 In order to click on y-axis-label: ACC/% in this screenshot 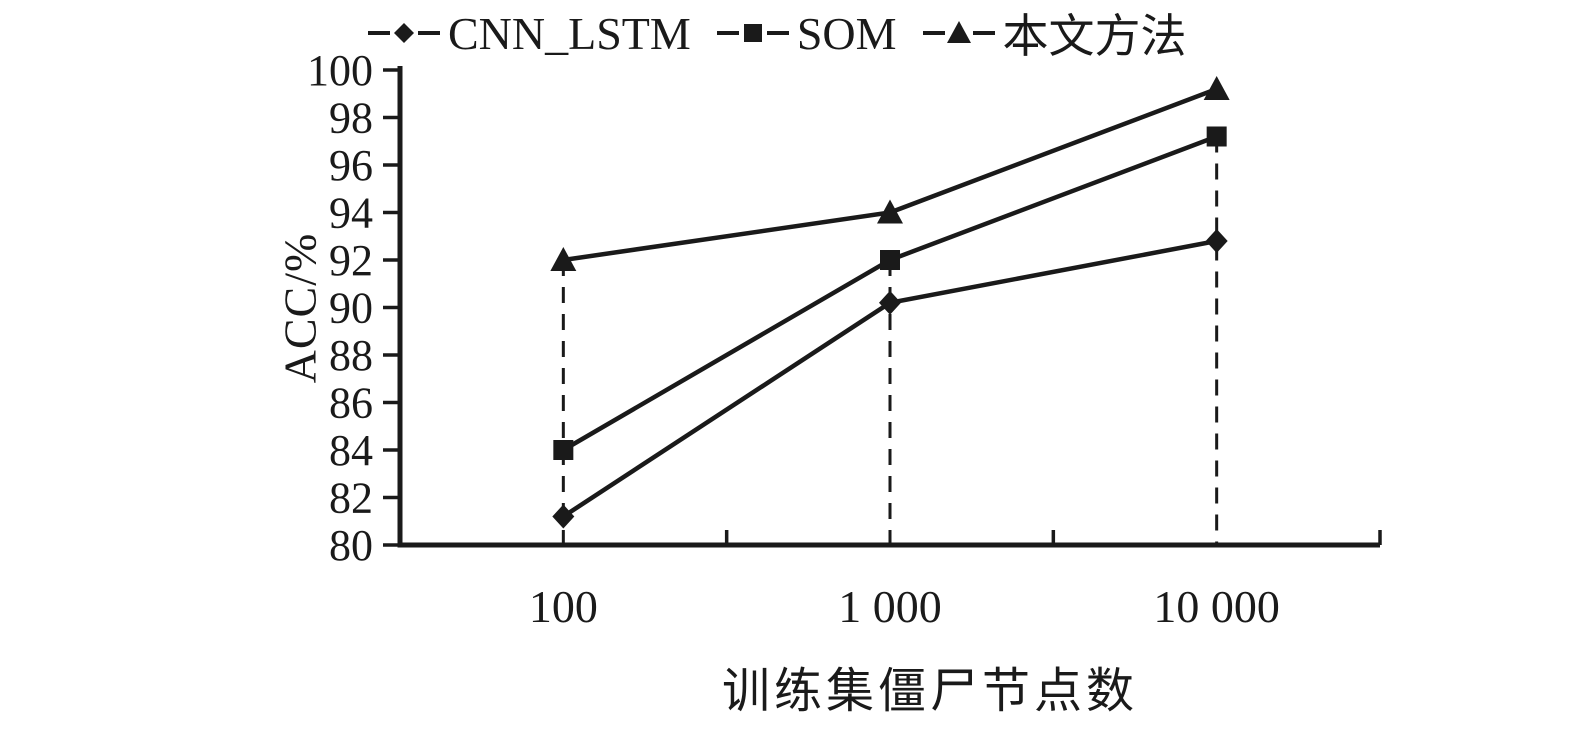, I will do `click(300, 308)`.